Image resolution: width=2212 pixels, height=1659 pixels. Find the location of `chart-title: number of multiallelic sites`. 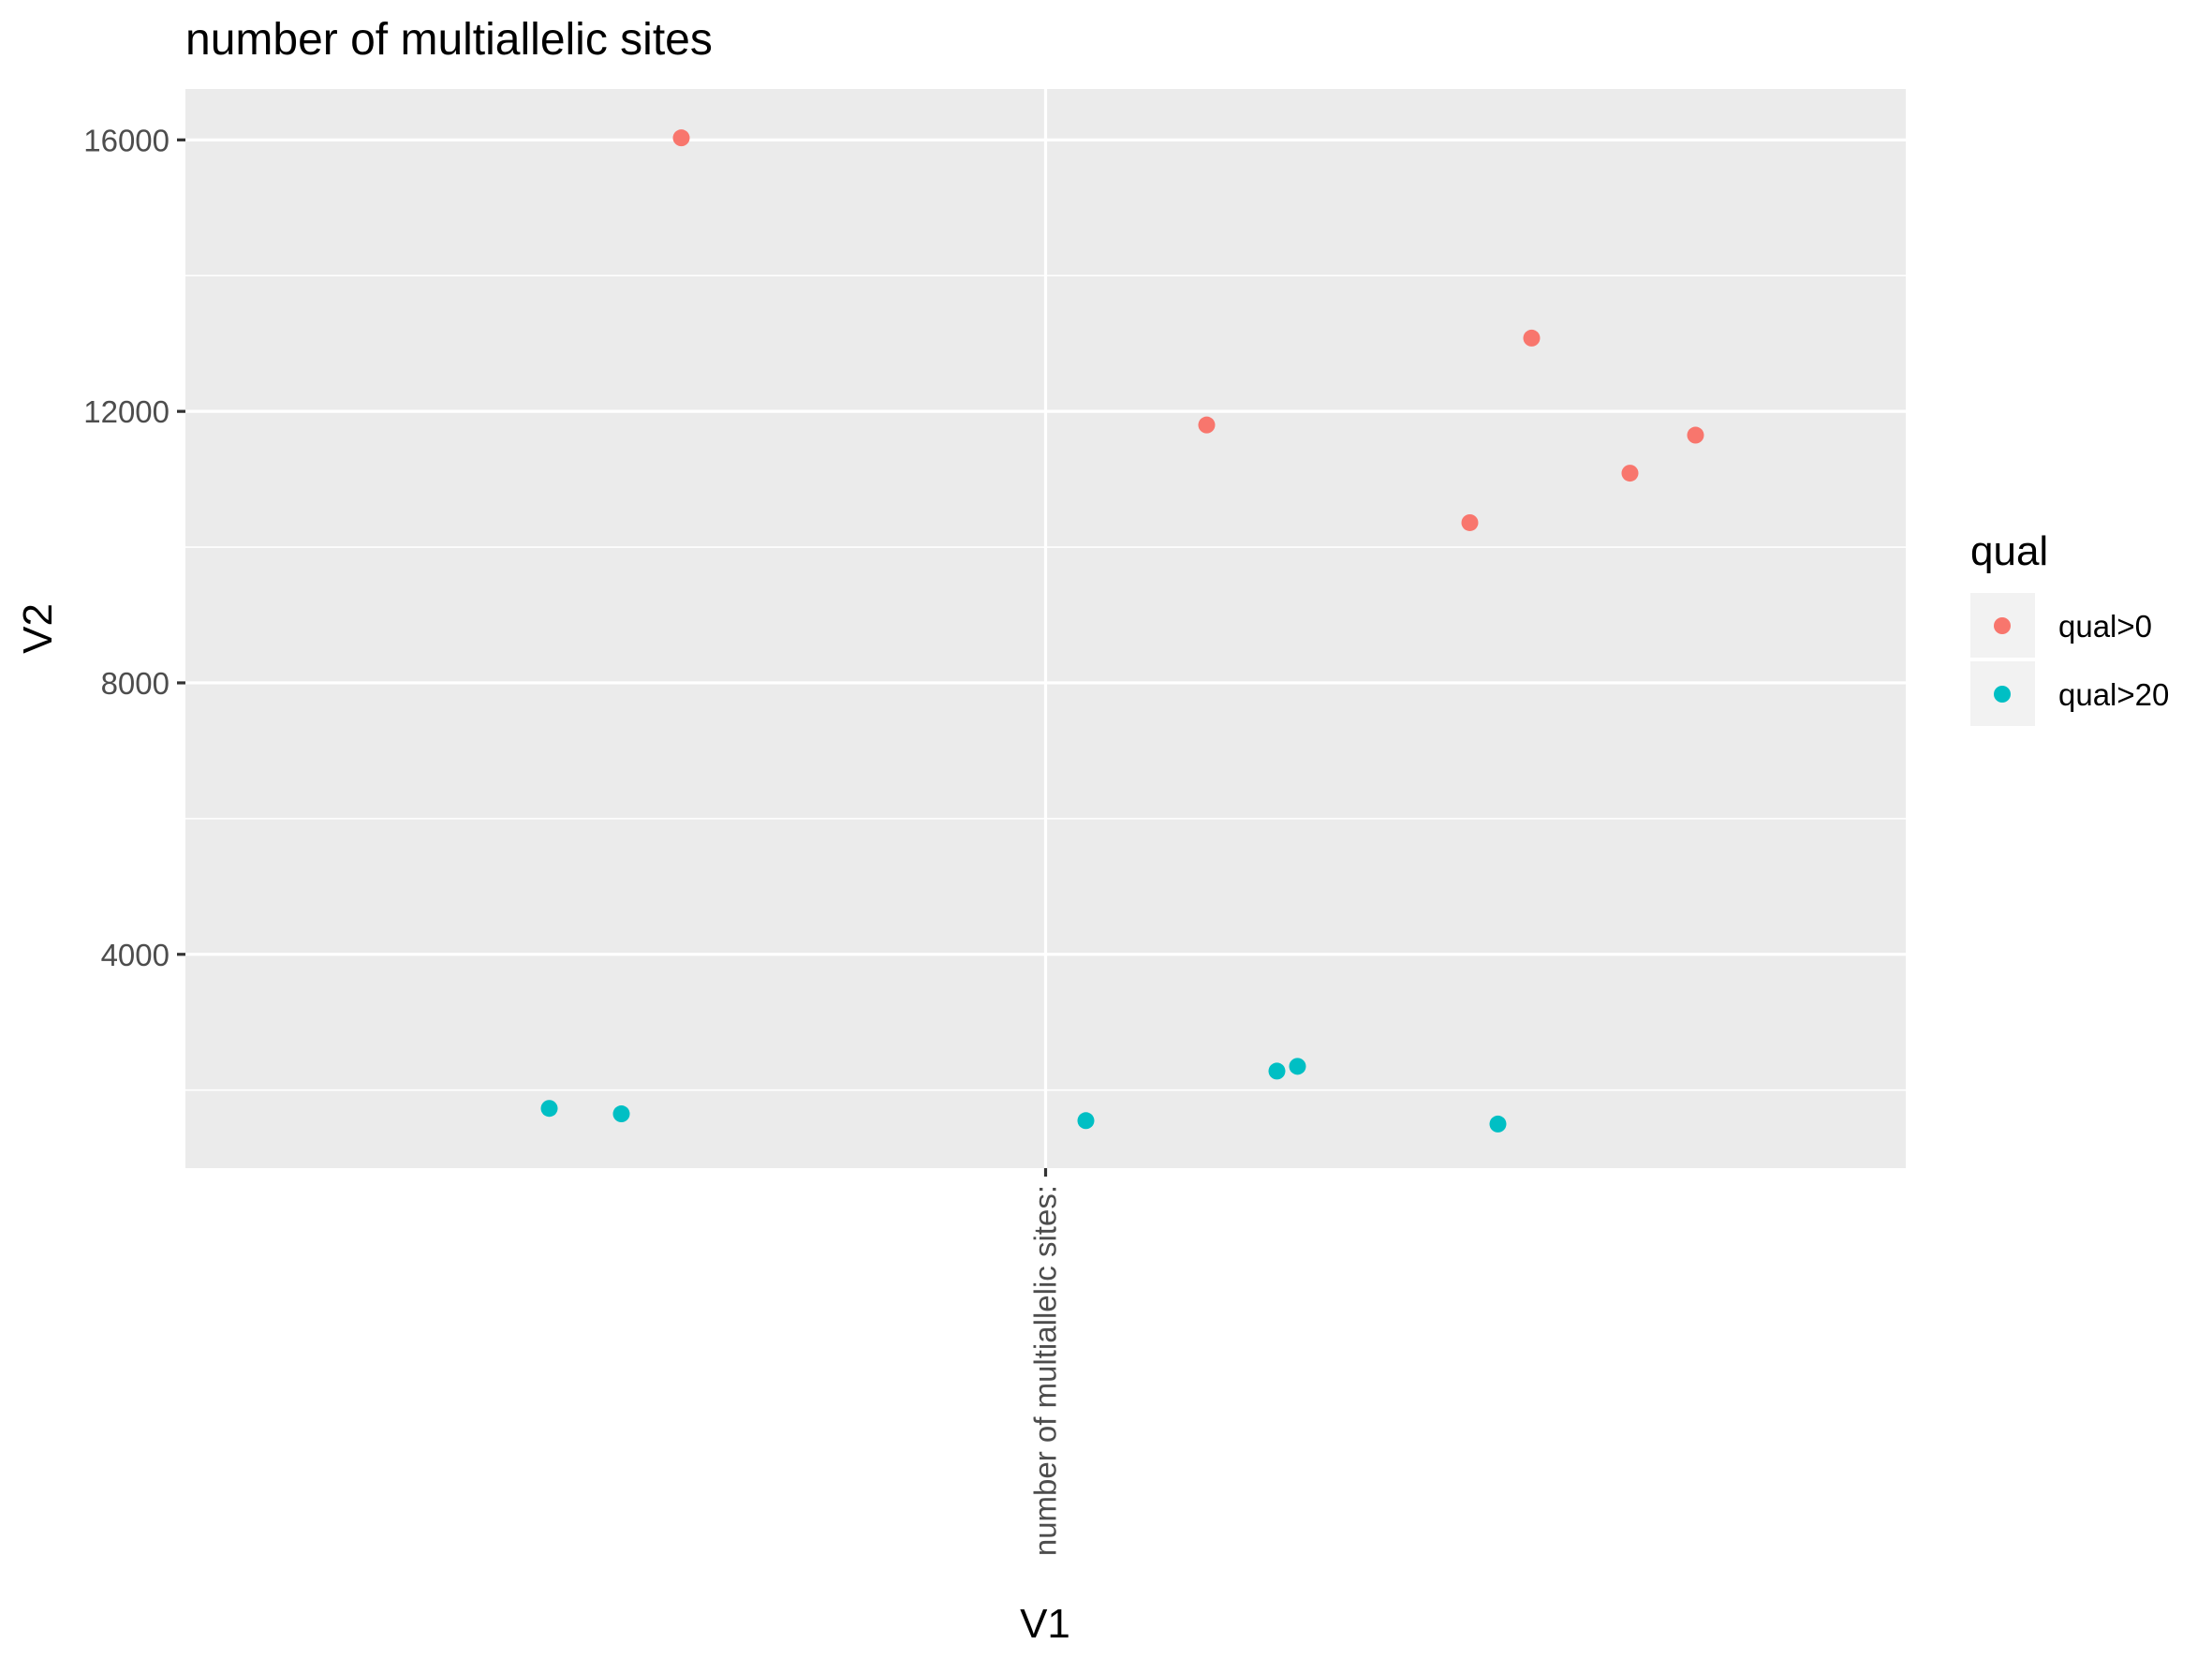

chart-title: number of multiallelic sites is located at coordinates (449, 40).